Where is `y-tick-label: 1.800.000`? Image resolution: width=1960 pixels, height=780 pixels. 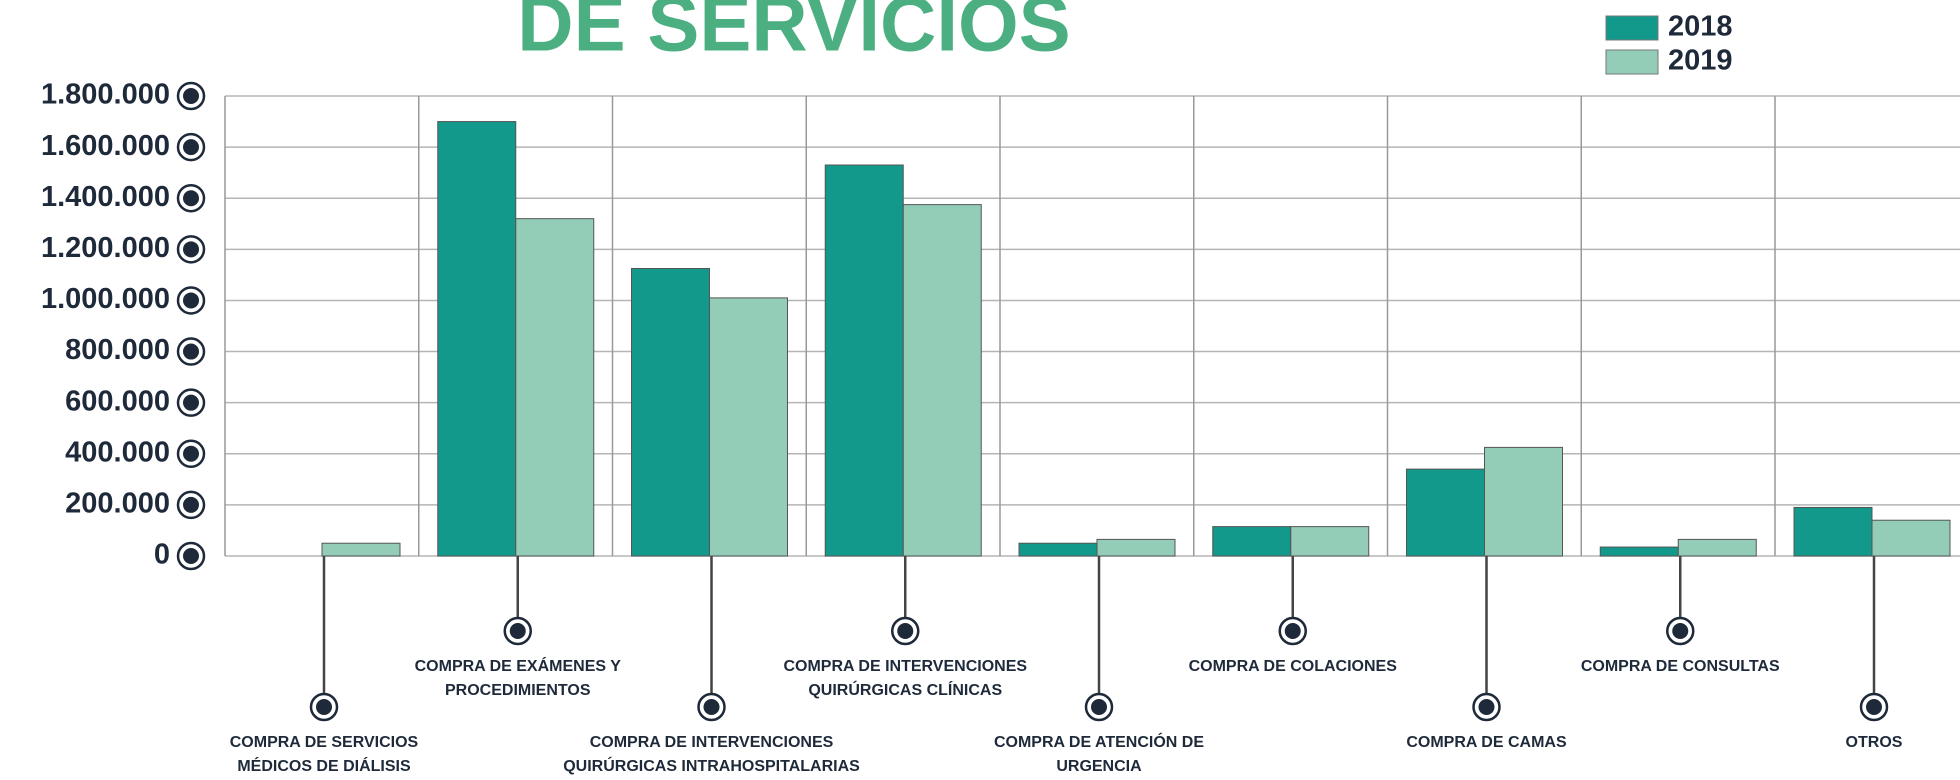 y-tick-label: 1.800.000 is located at coordinates (105, 95).